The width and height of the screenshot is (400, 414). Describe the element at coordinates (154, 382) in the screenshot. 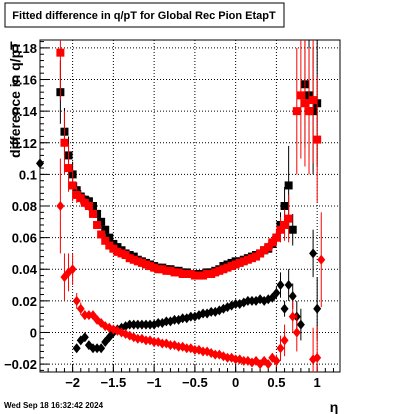

I see `x-tick-label: −1` at that location.